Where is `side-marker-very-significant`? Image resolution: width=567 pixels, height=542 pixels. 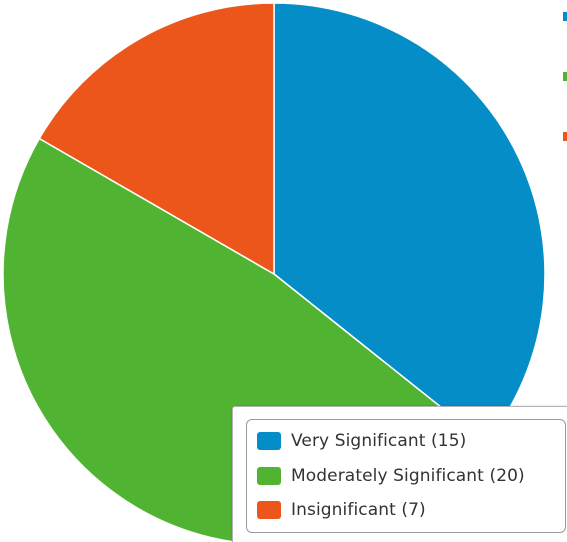
side-marker-very-significant is located at coordinates (565, 16).